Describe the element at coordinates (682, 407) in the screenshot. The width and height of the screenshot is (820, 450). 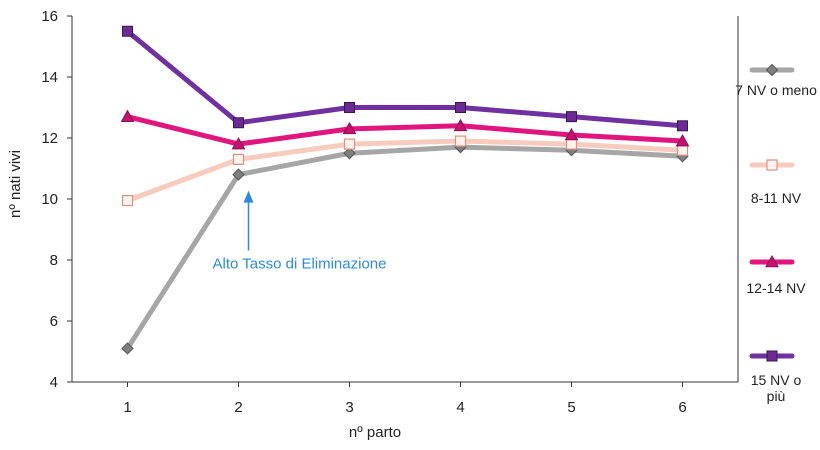
I see `x-tick-label: 6` at that location.